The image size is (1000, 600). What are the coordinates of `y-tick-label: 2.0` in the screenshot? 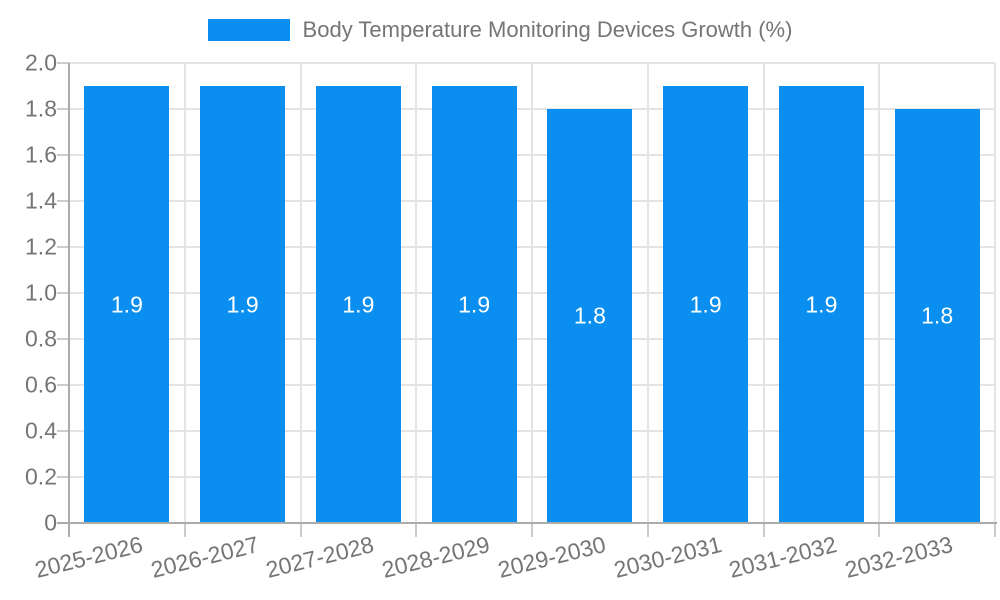 It's located at (41, 62).